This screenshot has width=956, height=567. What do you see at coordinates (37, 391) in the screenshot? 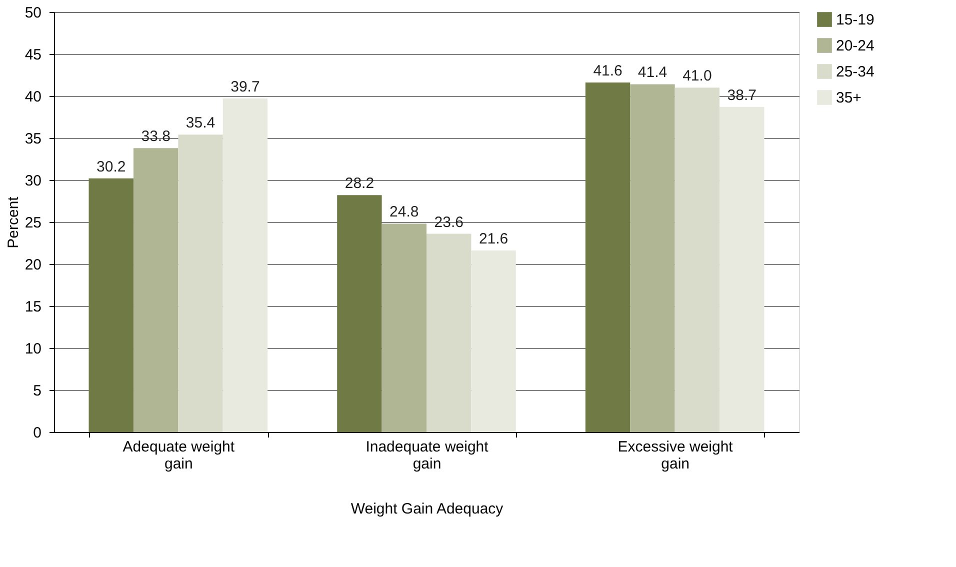
I see `y-tick-label: 5` at bounding box center [37, 391].